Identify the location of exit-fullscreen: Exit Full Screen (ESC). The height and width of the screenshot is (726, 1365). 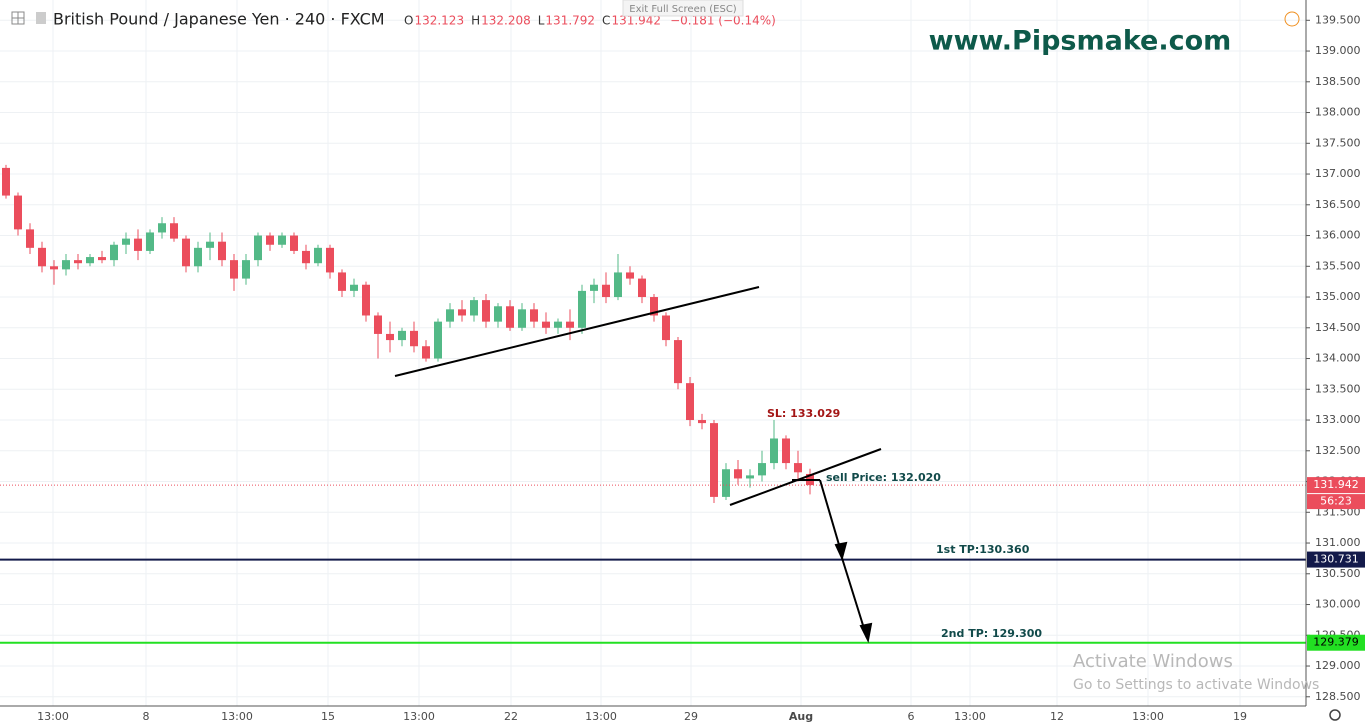
(683, 9).